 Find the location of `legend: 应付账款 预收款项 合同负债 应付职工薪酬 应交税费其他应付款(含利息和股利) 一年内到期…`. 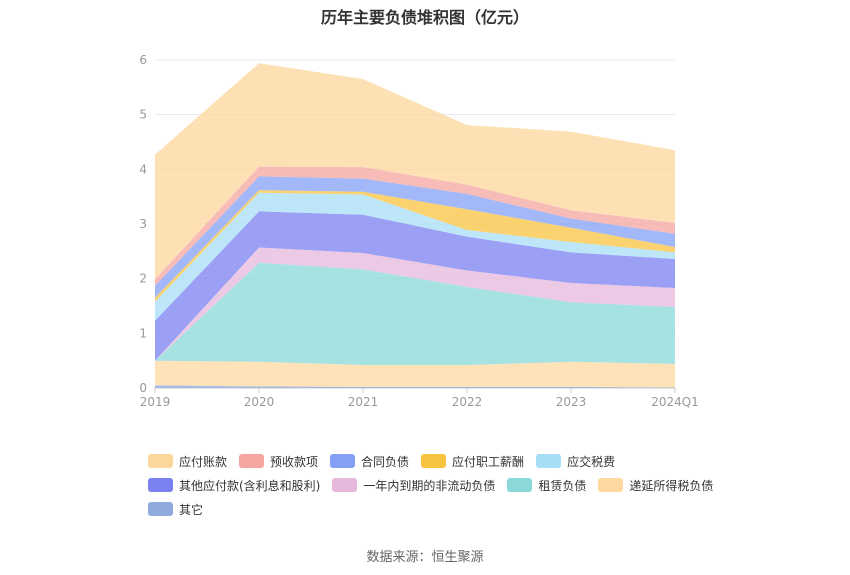

legend: 应付账款 预收款项 合同负债 应付职工薪酬 应交税费其他应付款(含利息和股利) 一年内到期… is located at coordinates (448, 485).